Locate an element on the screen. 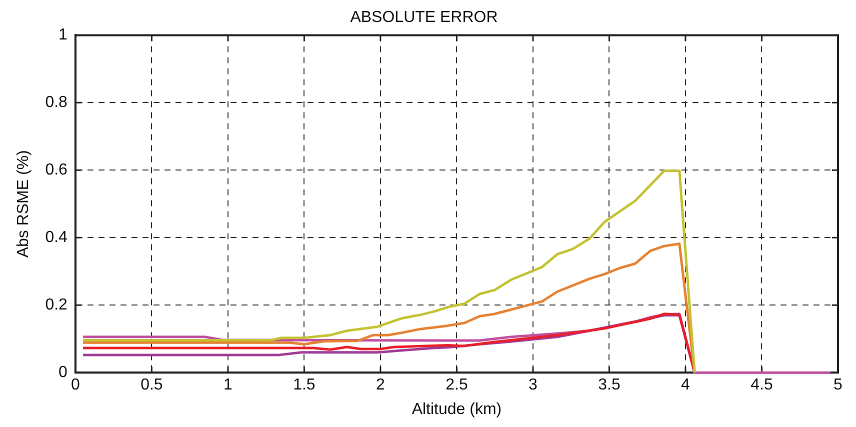 The image size is (856, 427). x-axis-title: Altitude (km) is located at coordinates (457, 409).